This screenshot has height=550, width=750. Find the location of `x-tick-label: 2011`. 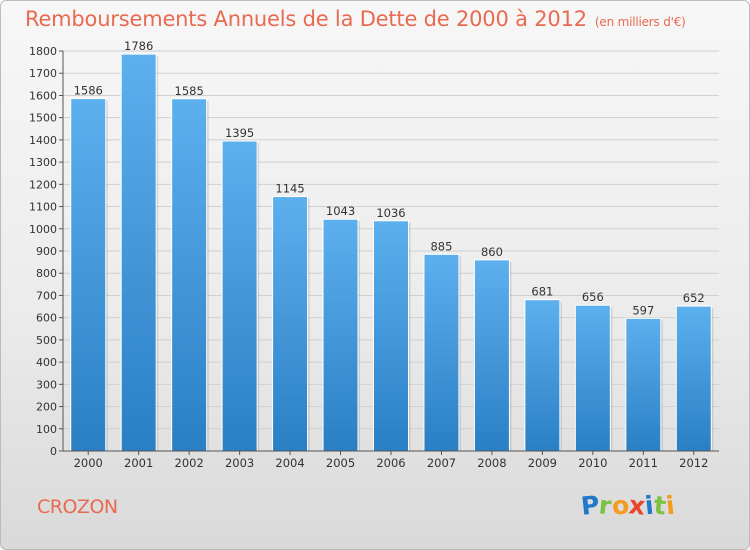

x-tick-label: 2011 is located at coordinates (643, 463).